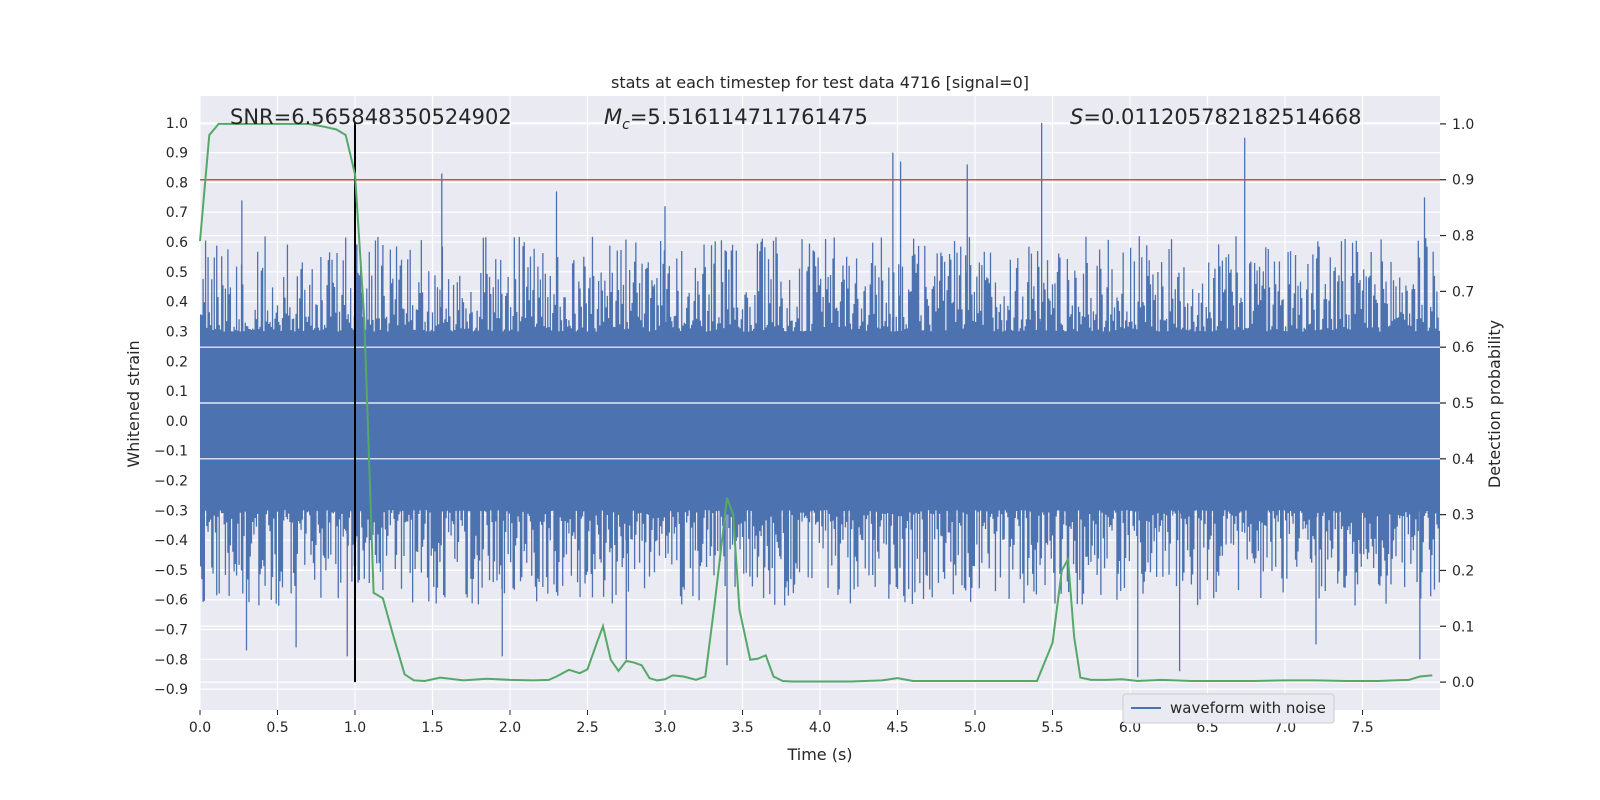  What do you see at coordinates (277, 728) in the screenshot?
I see `x-tick-label: 0.5` at bounding box center [277, 728].